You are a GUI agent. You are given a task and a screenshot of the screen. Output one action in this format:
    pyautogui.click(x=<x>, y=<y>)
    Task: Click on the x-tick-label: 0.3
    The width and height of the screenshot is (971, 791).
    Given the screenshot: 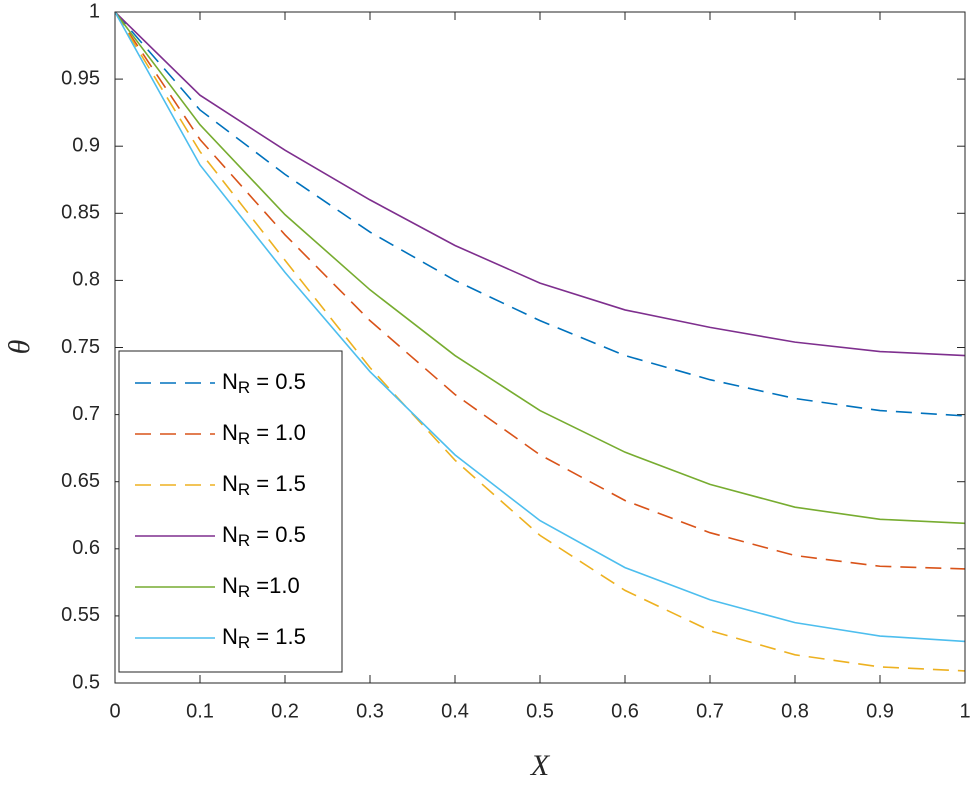 What is the action you would take?
    pyautogui.click(x=370, y=711)
    